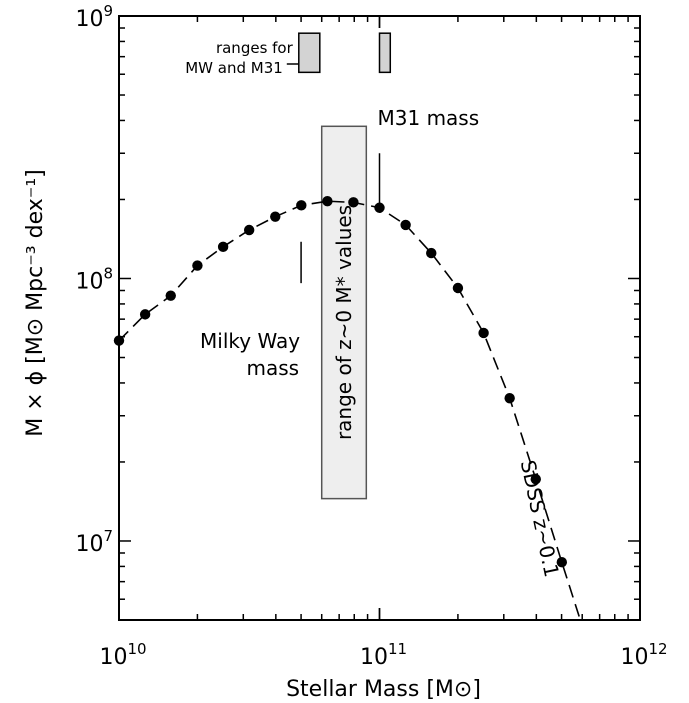 The image size is (689, 703). Describe the element at coordinates (273, 368) in the screenshot. I see `milky-way-label-line-2: mass` at that location.